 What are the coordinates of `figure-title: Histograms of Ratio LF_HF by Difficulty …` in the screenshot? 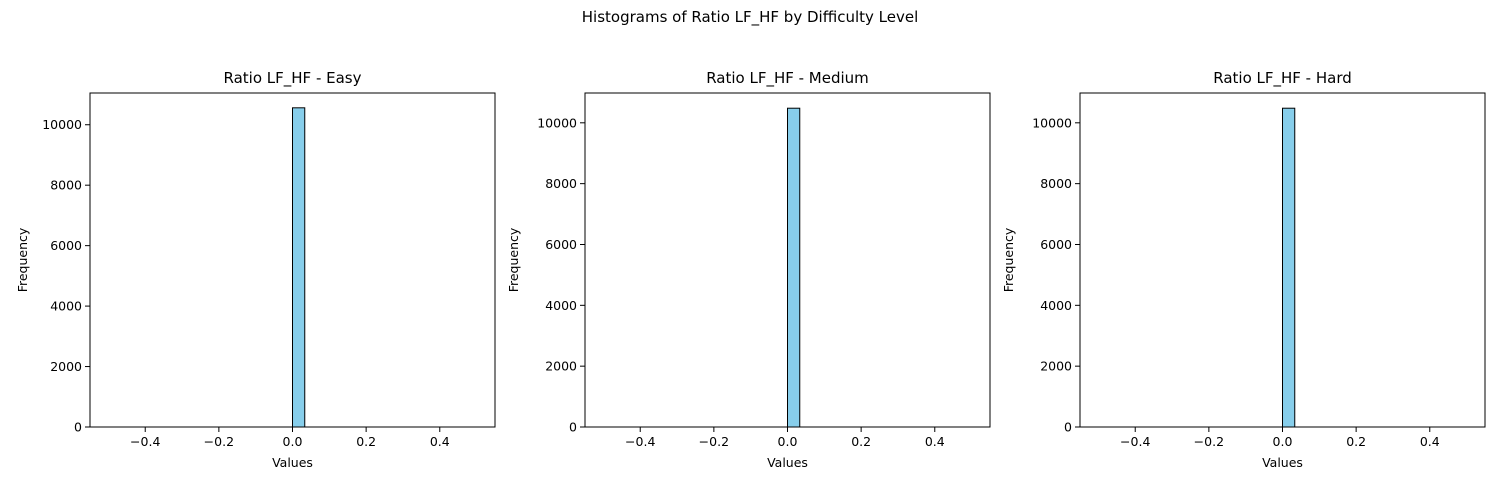 It's located at (750, 17).